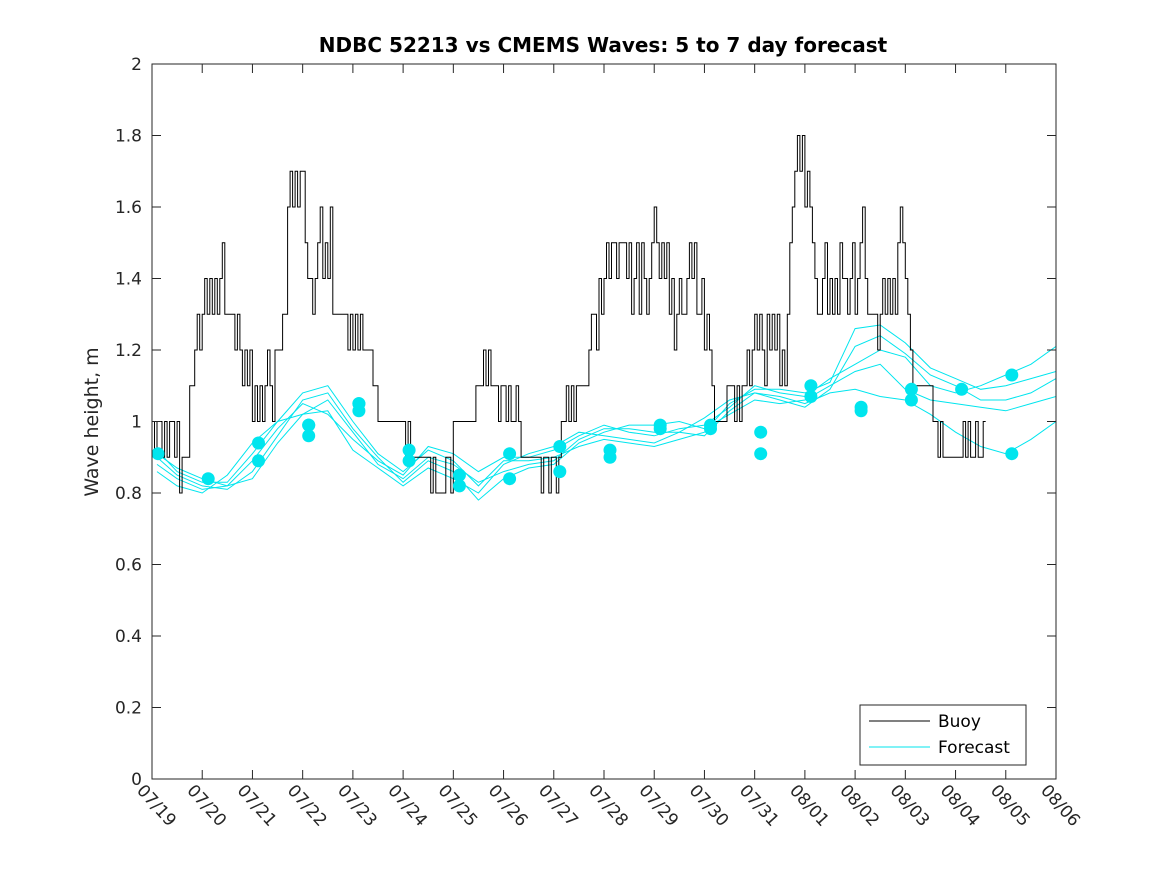 This screenshot has height=875, width=1167. I want to click on x-tick-label: 08/01, so click(809, 806).